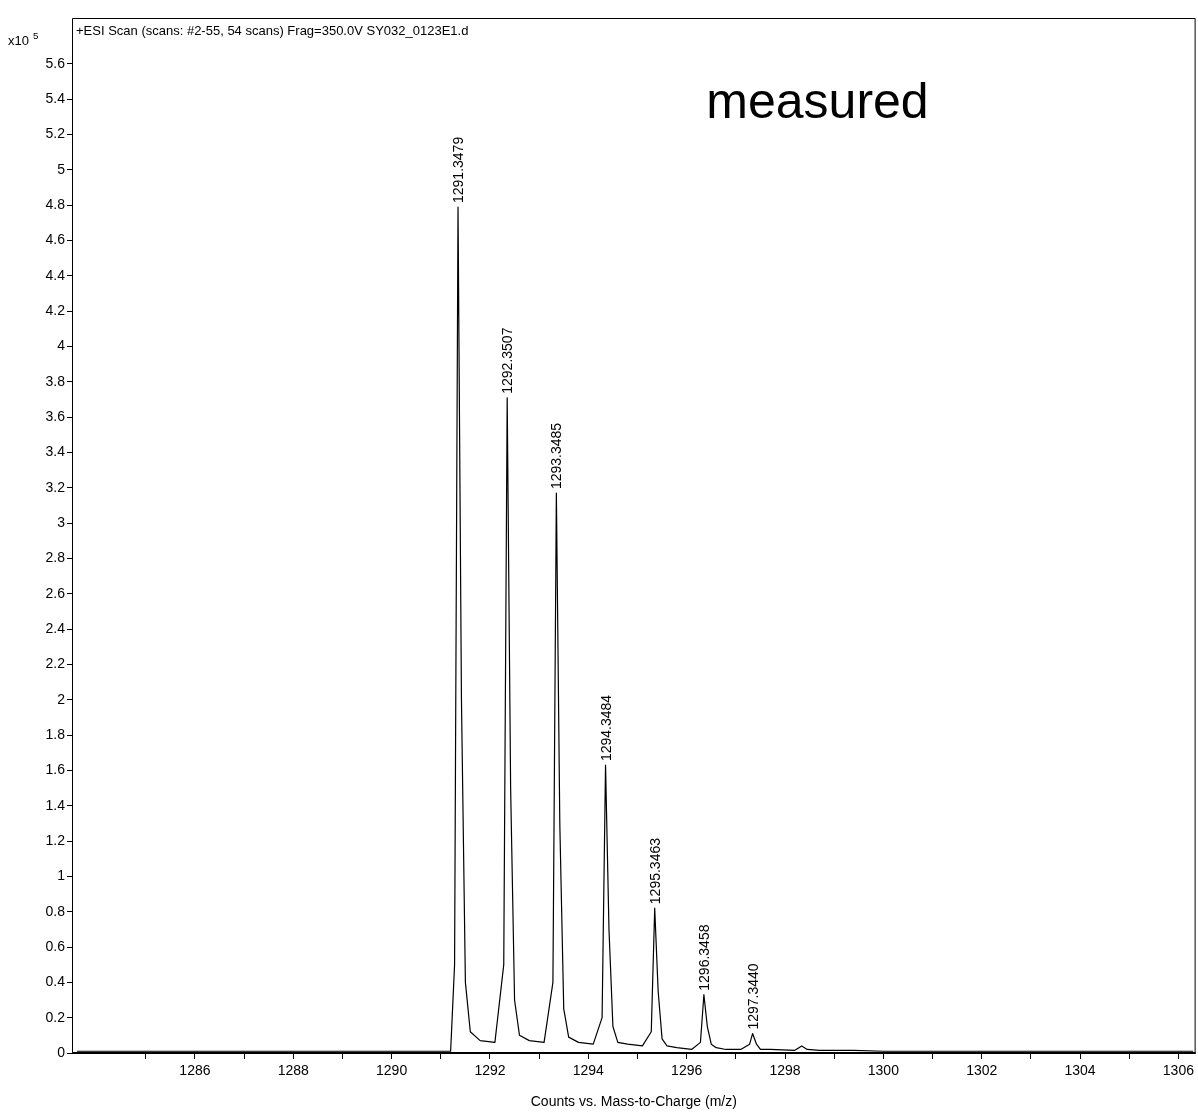 This screenshot has height=1115, width=1198. Describe the element at coordinates (507, 360) in the screenshot. I see `annotation: 1292.3507` at that location.